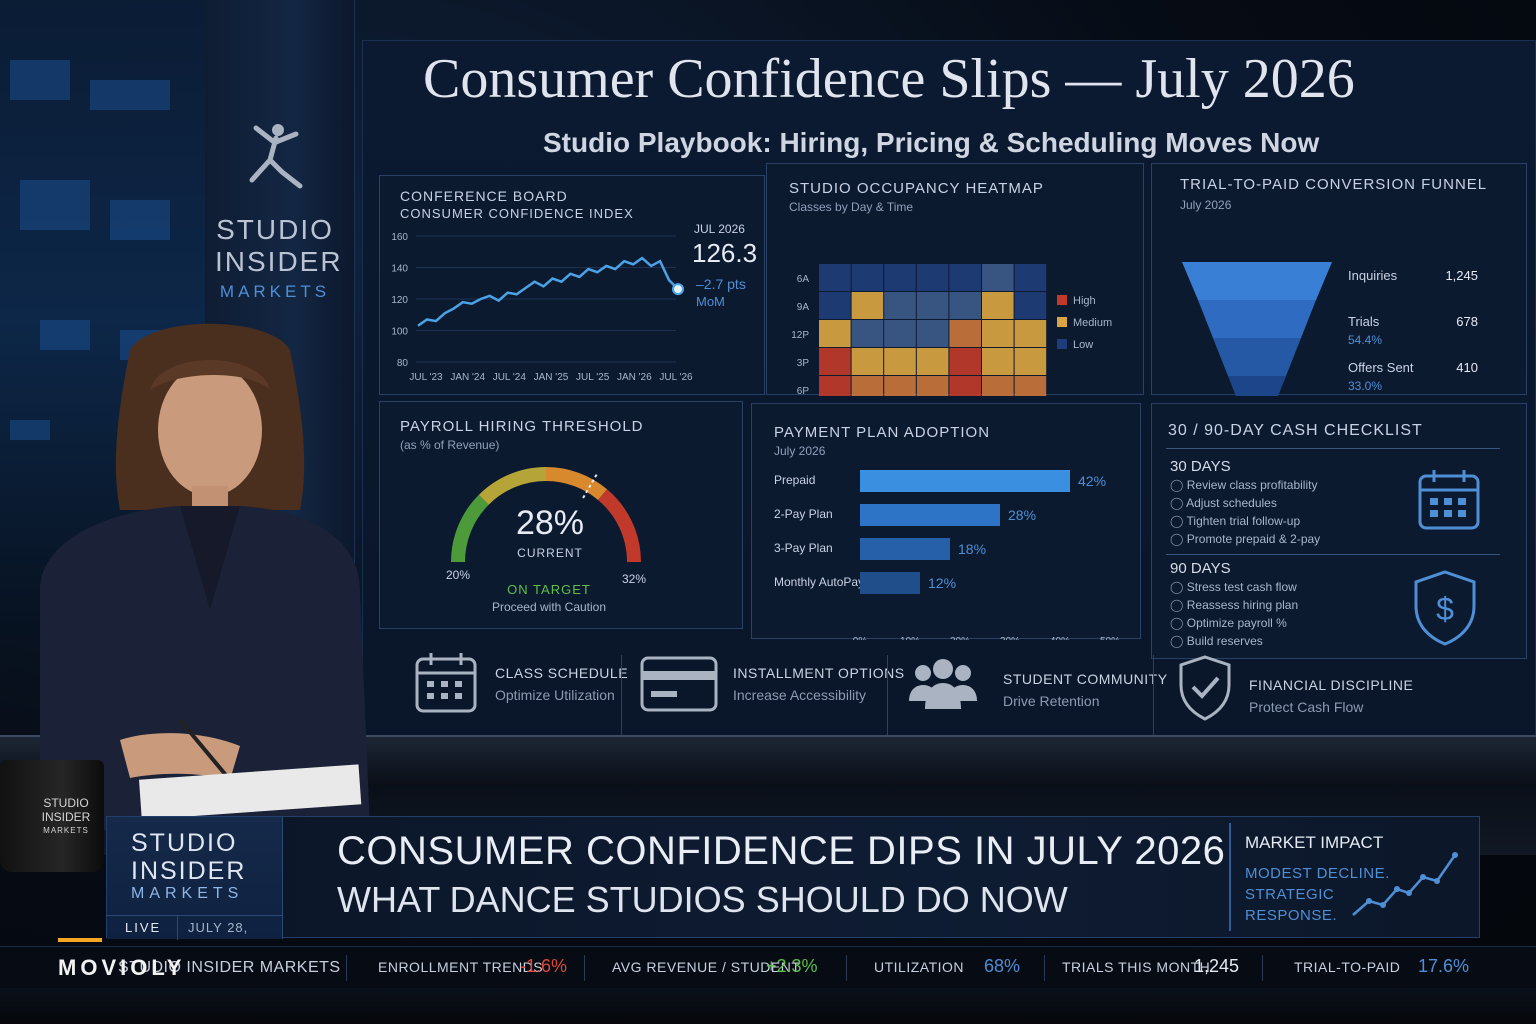 Image resolution: width=1536 pixels, height=1024 pixels. I want to click on y-tick-label: 120, so click(399, 300).